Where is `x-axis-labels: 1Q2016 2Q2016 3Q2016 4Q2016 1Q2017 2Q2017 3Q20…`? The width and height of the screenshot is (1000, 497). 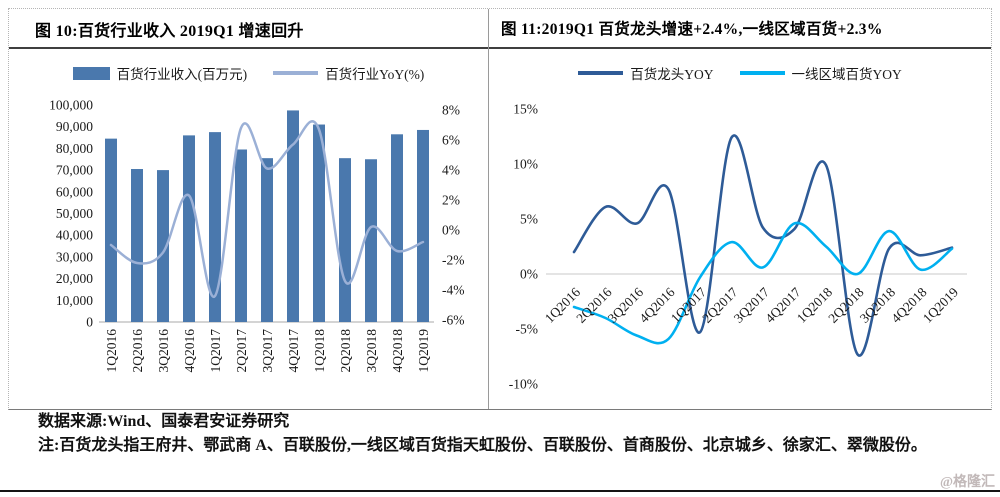
x-axis-labels: 1Q2016 2Q2016 3Q2016 4Q2016 1Q2017 2Q2017 3Q20… is located at coordinates (267, 351).